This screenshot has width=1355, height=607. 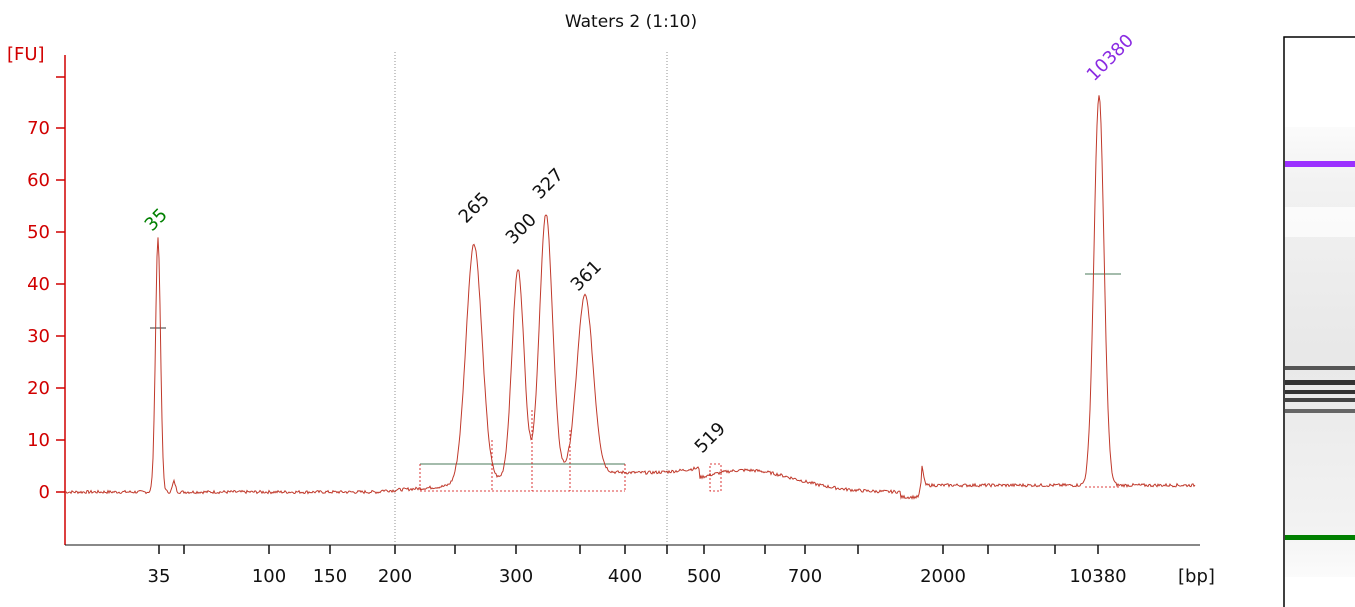 What do you see at coordinates (38, 180) in the screenshot?
I see `y-tick-label: 60` at bounding box center [38, 180].